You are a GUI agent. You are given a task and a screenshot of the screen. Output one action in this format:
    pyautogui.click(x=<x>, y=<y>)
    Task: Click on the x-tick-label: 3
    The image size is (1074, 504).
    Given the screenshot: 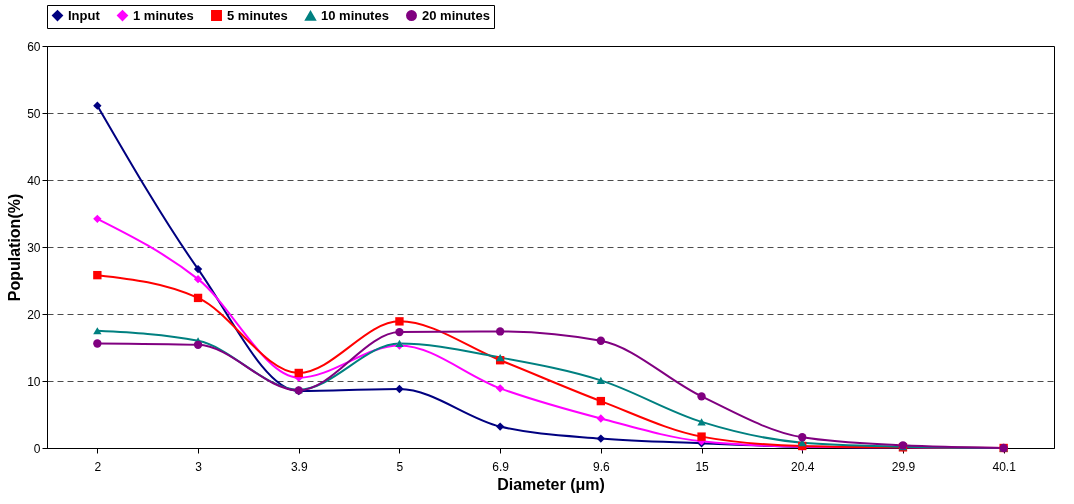 What is the action you would take?
    pyautogui.click(x=199, y=466)
    